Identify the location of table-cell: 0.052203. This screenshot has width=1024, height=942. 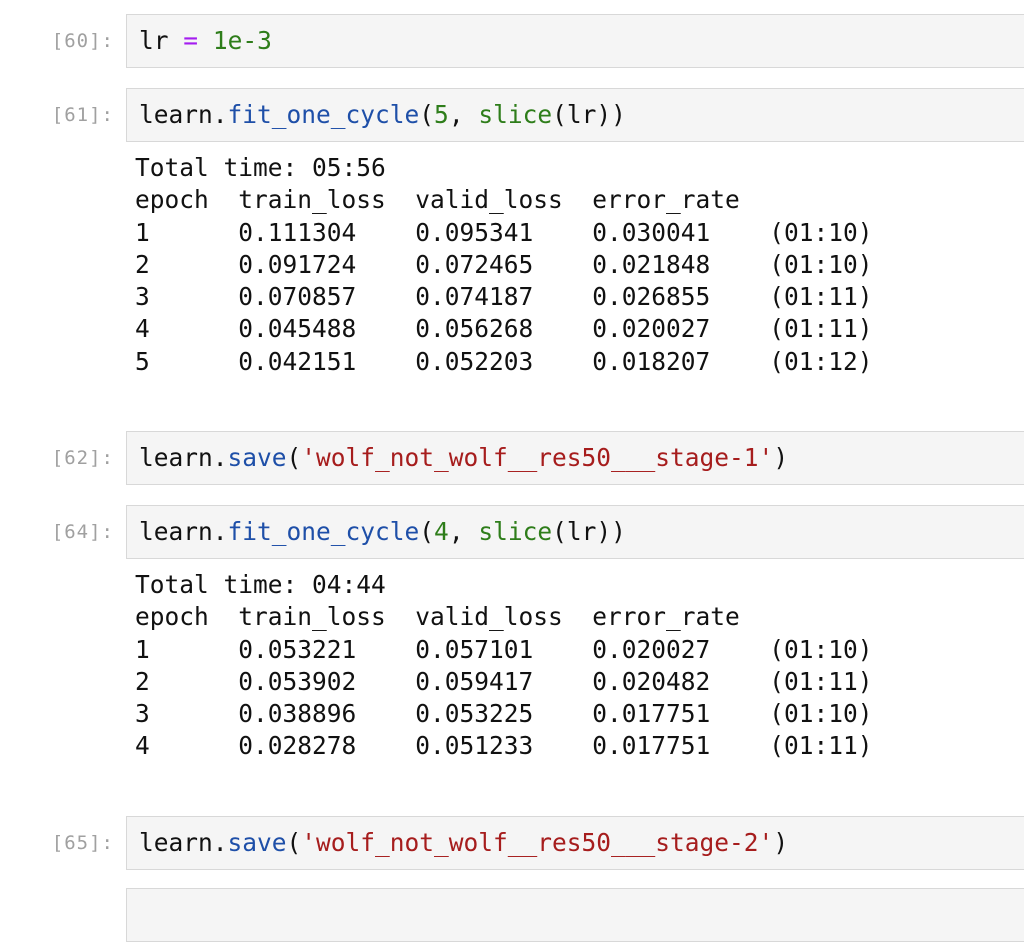
(474, 361).